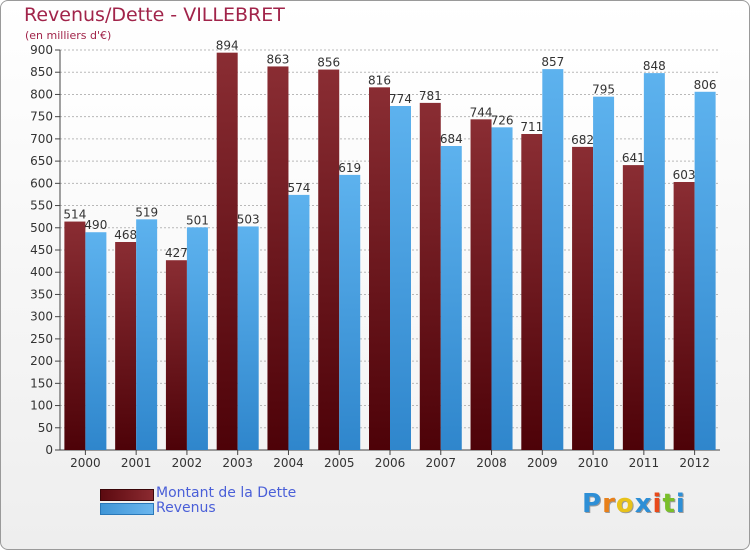 This screenshot has height=550, width=750. What do you see at coordinates (41, 206) in the screenshot?
I see `y-tick-label: 550` at bounding box center [41, 206].